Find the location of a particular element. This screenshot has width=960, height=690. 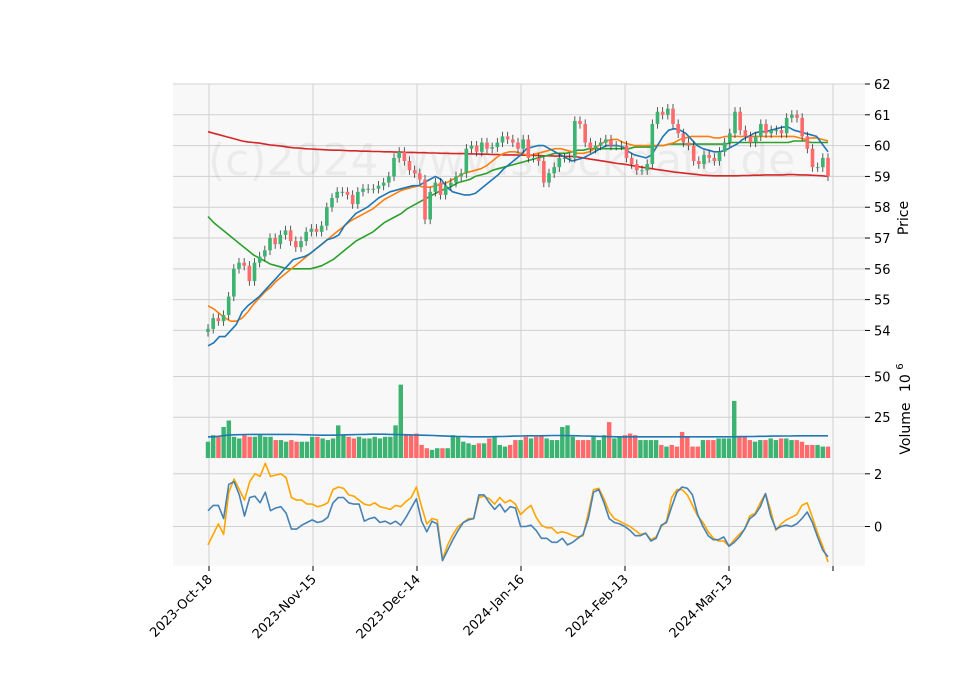

volume-label-text: Volume is located at coordinates (906, 429).